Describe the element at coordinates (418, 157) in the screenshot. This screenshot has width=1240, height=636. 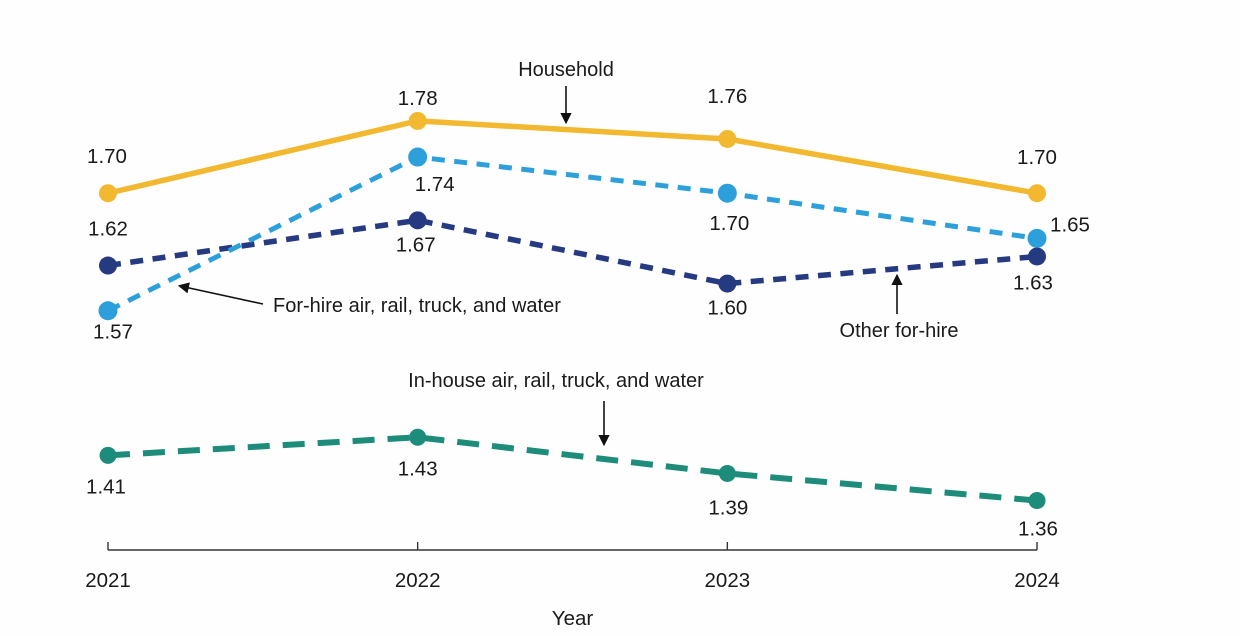
I see `data-point-for-hire-air-rail-truck-and-water-2022` at that location.